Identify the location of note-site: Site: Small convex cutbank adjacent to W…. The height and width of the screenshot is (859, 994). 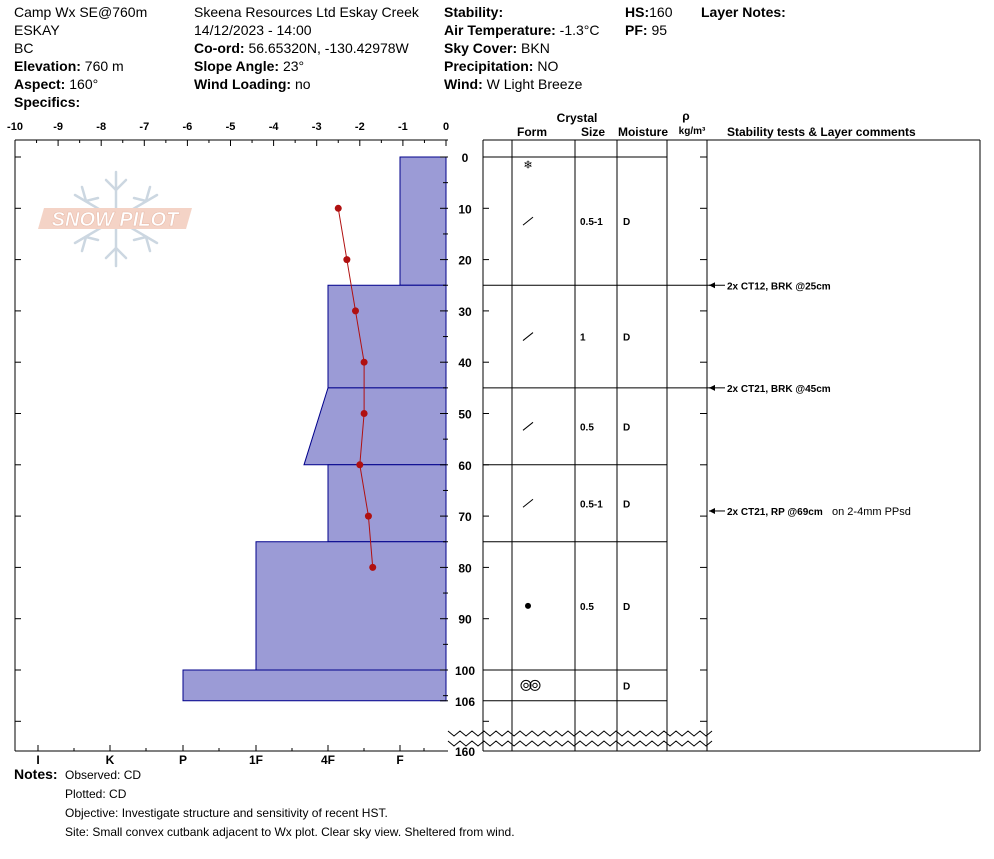
(290, 832).